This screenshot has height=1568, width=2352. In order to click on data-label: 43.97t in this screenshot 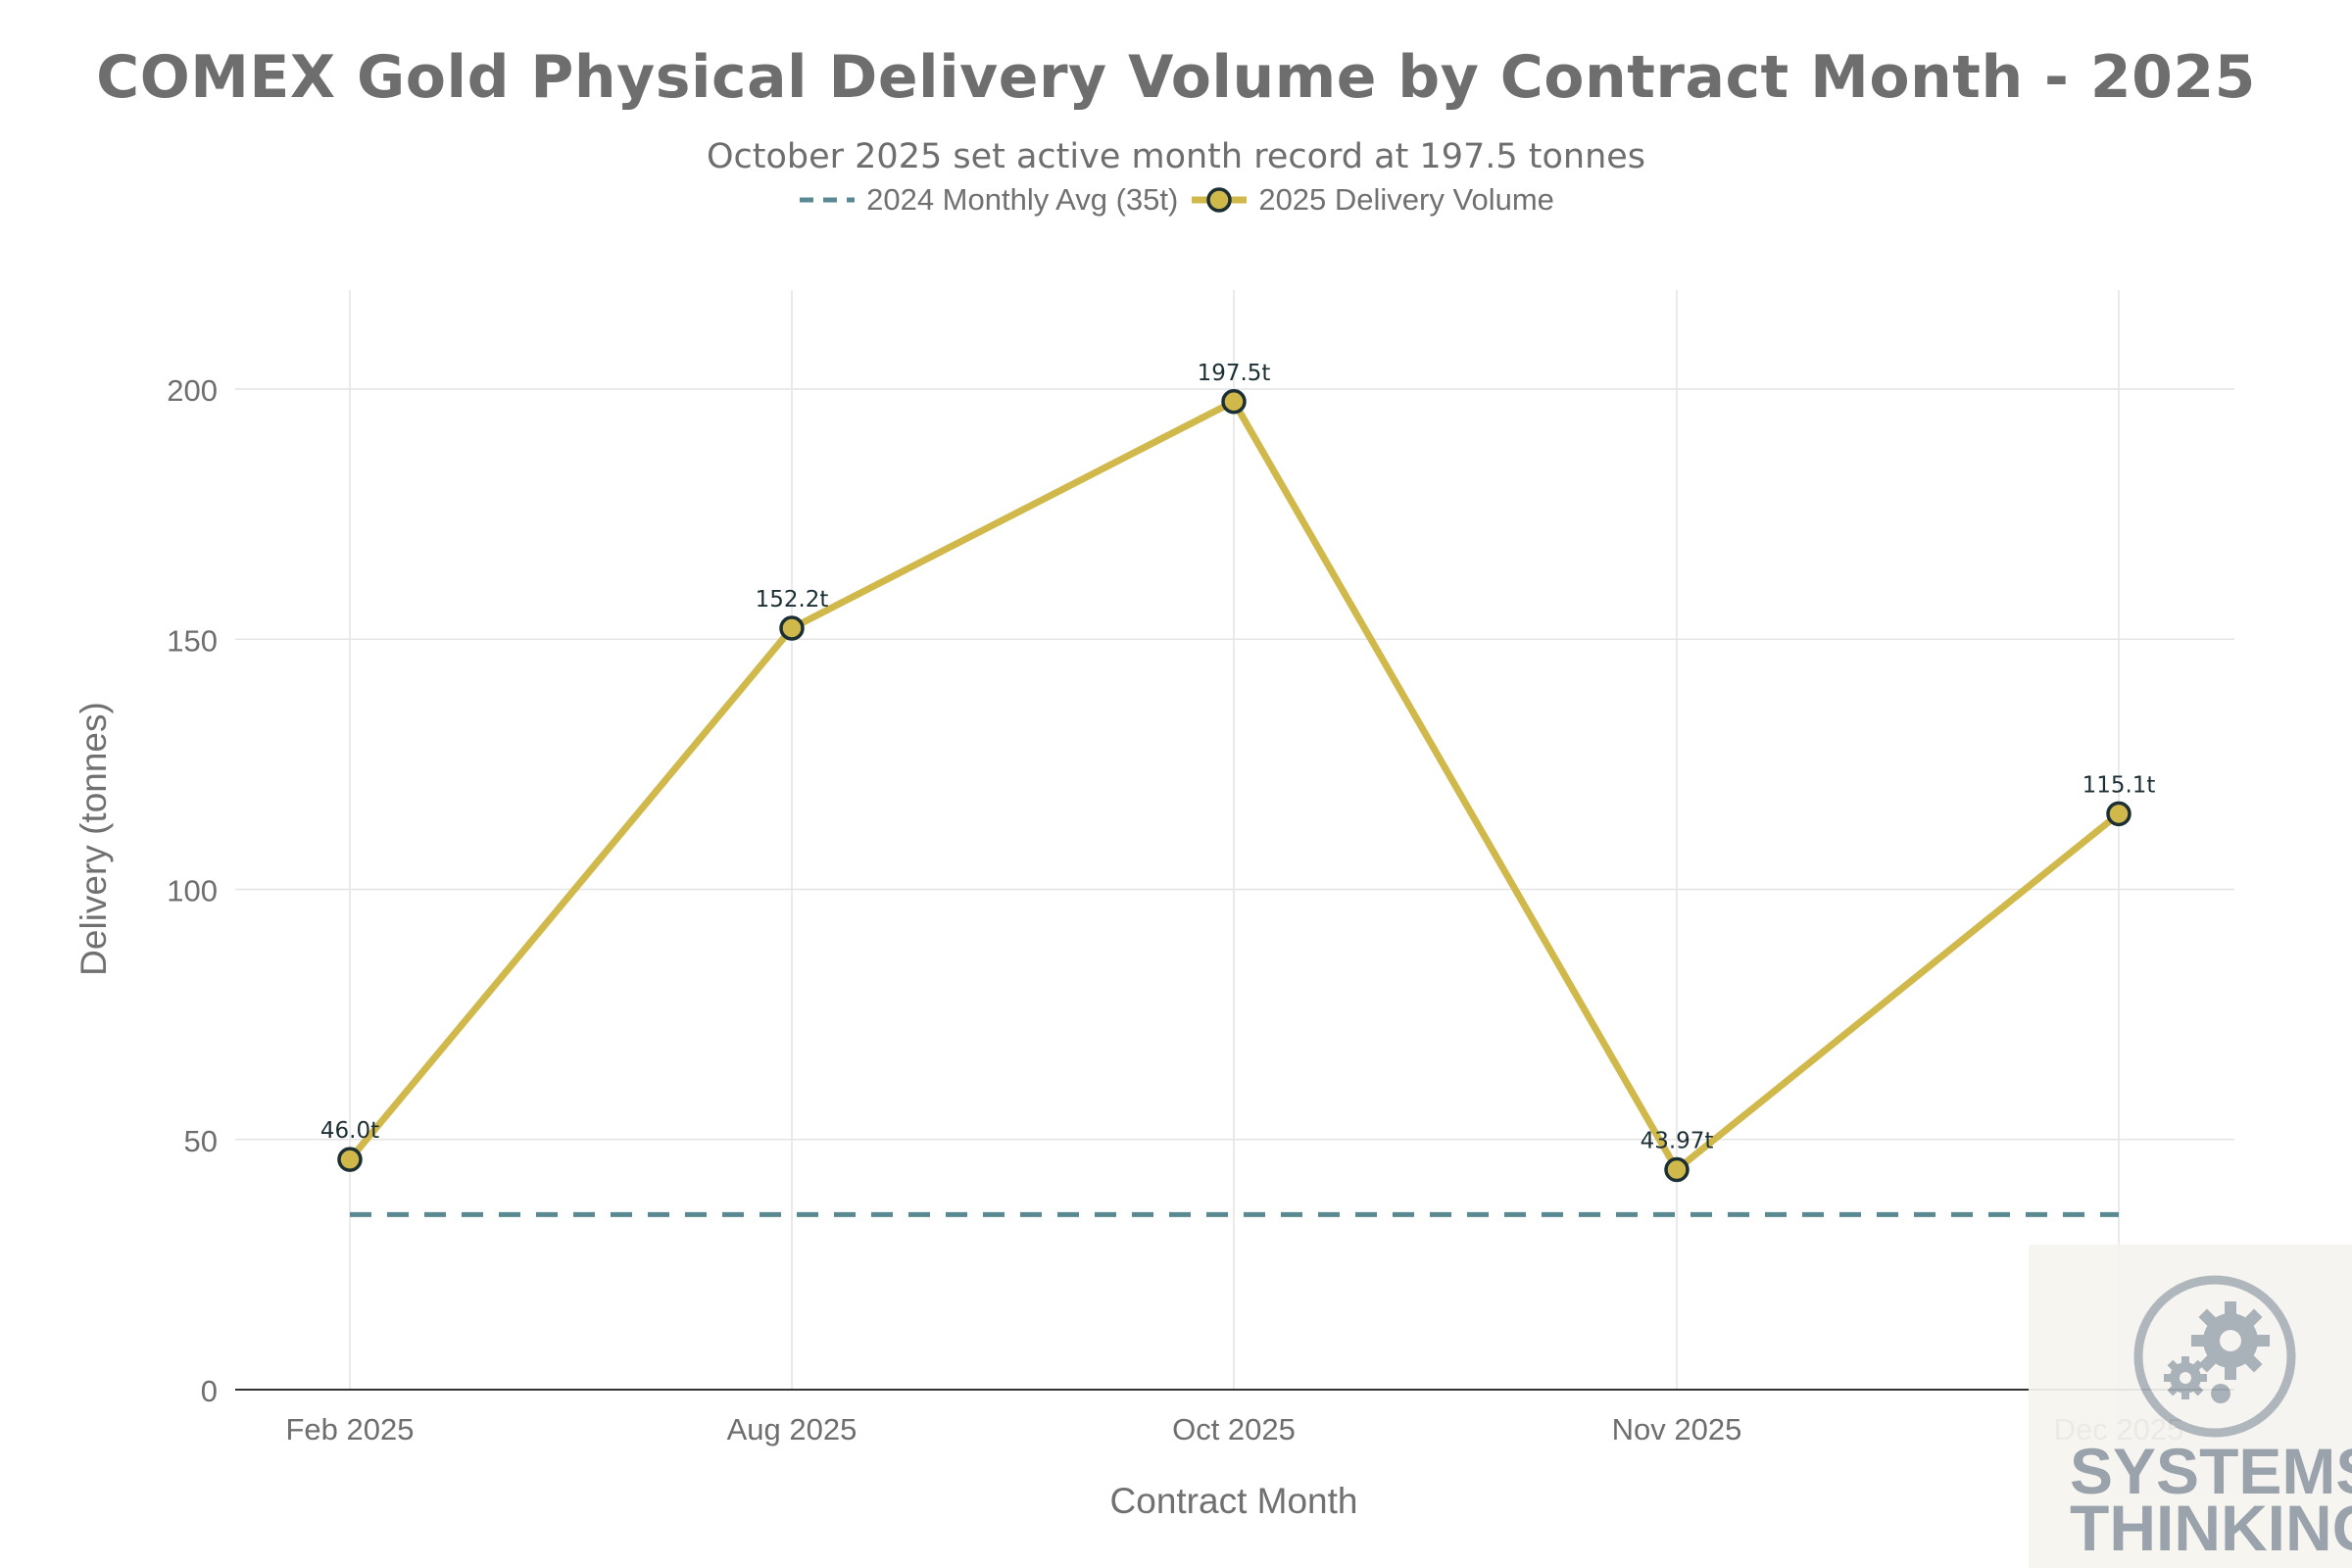, I will do `click(1677, 1141)`.